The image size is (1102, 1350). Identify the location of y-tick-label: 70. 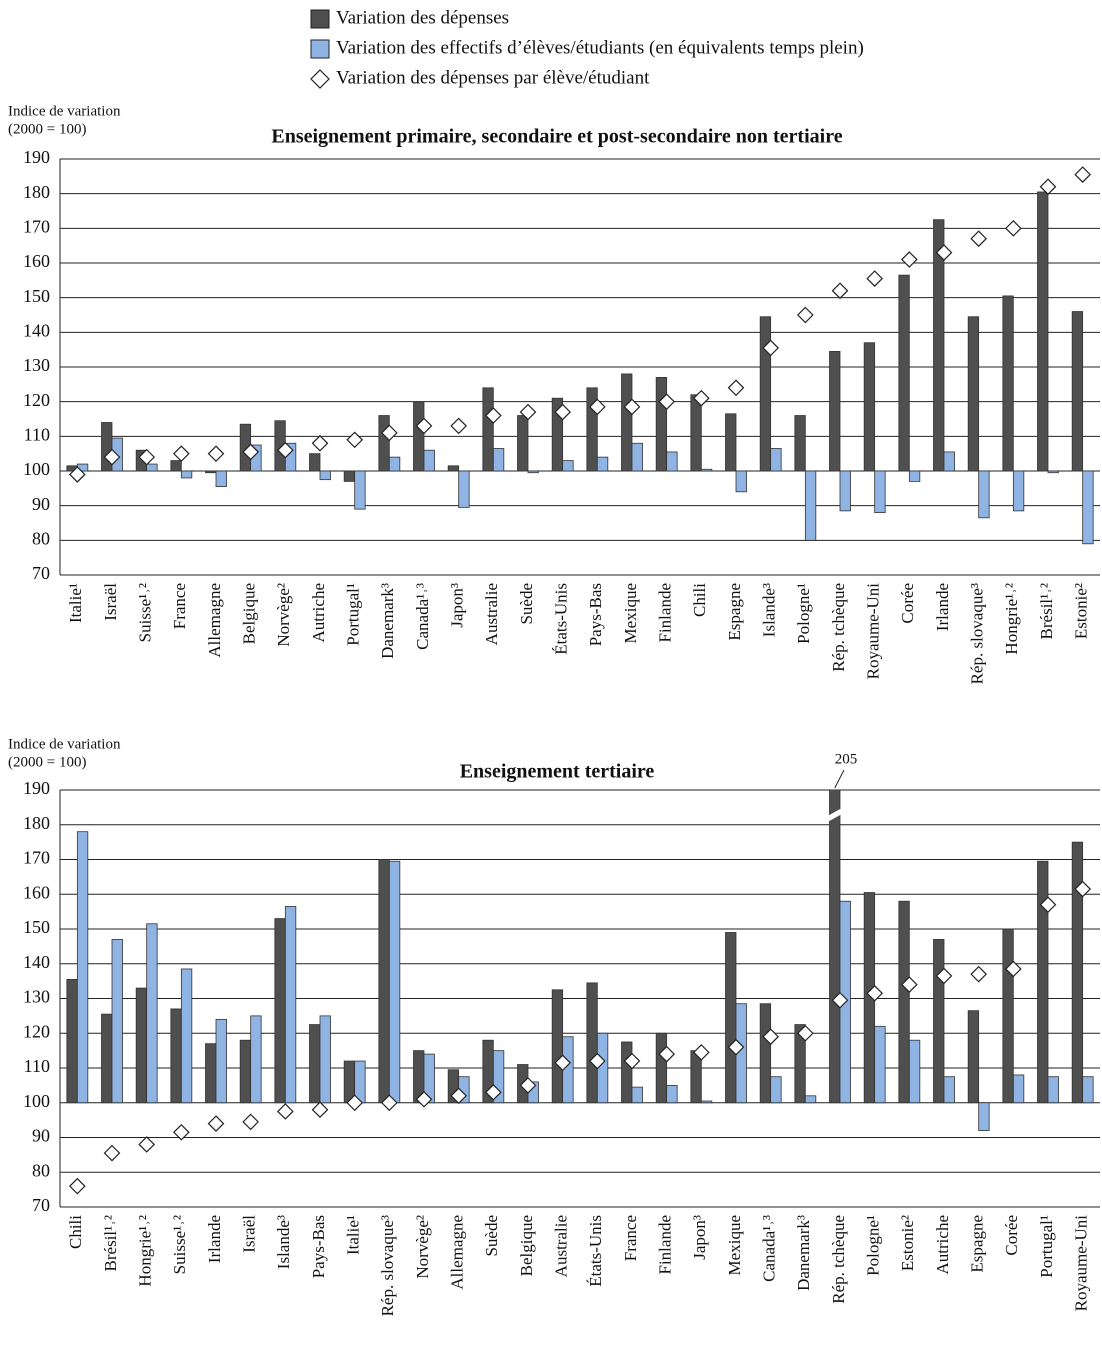
(41, 1205).